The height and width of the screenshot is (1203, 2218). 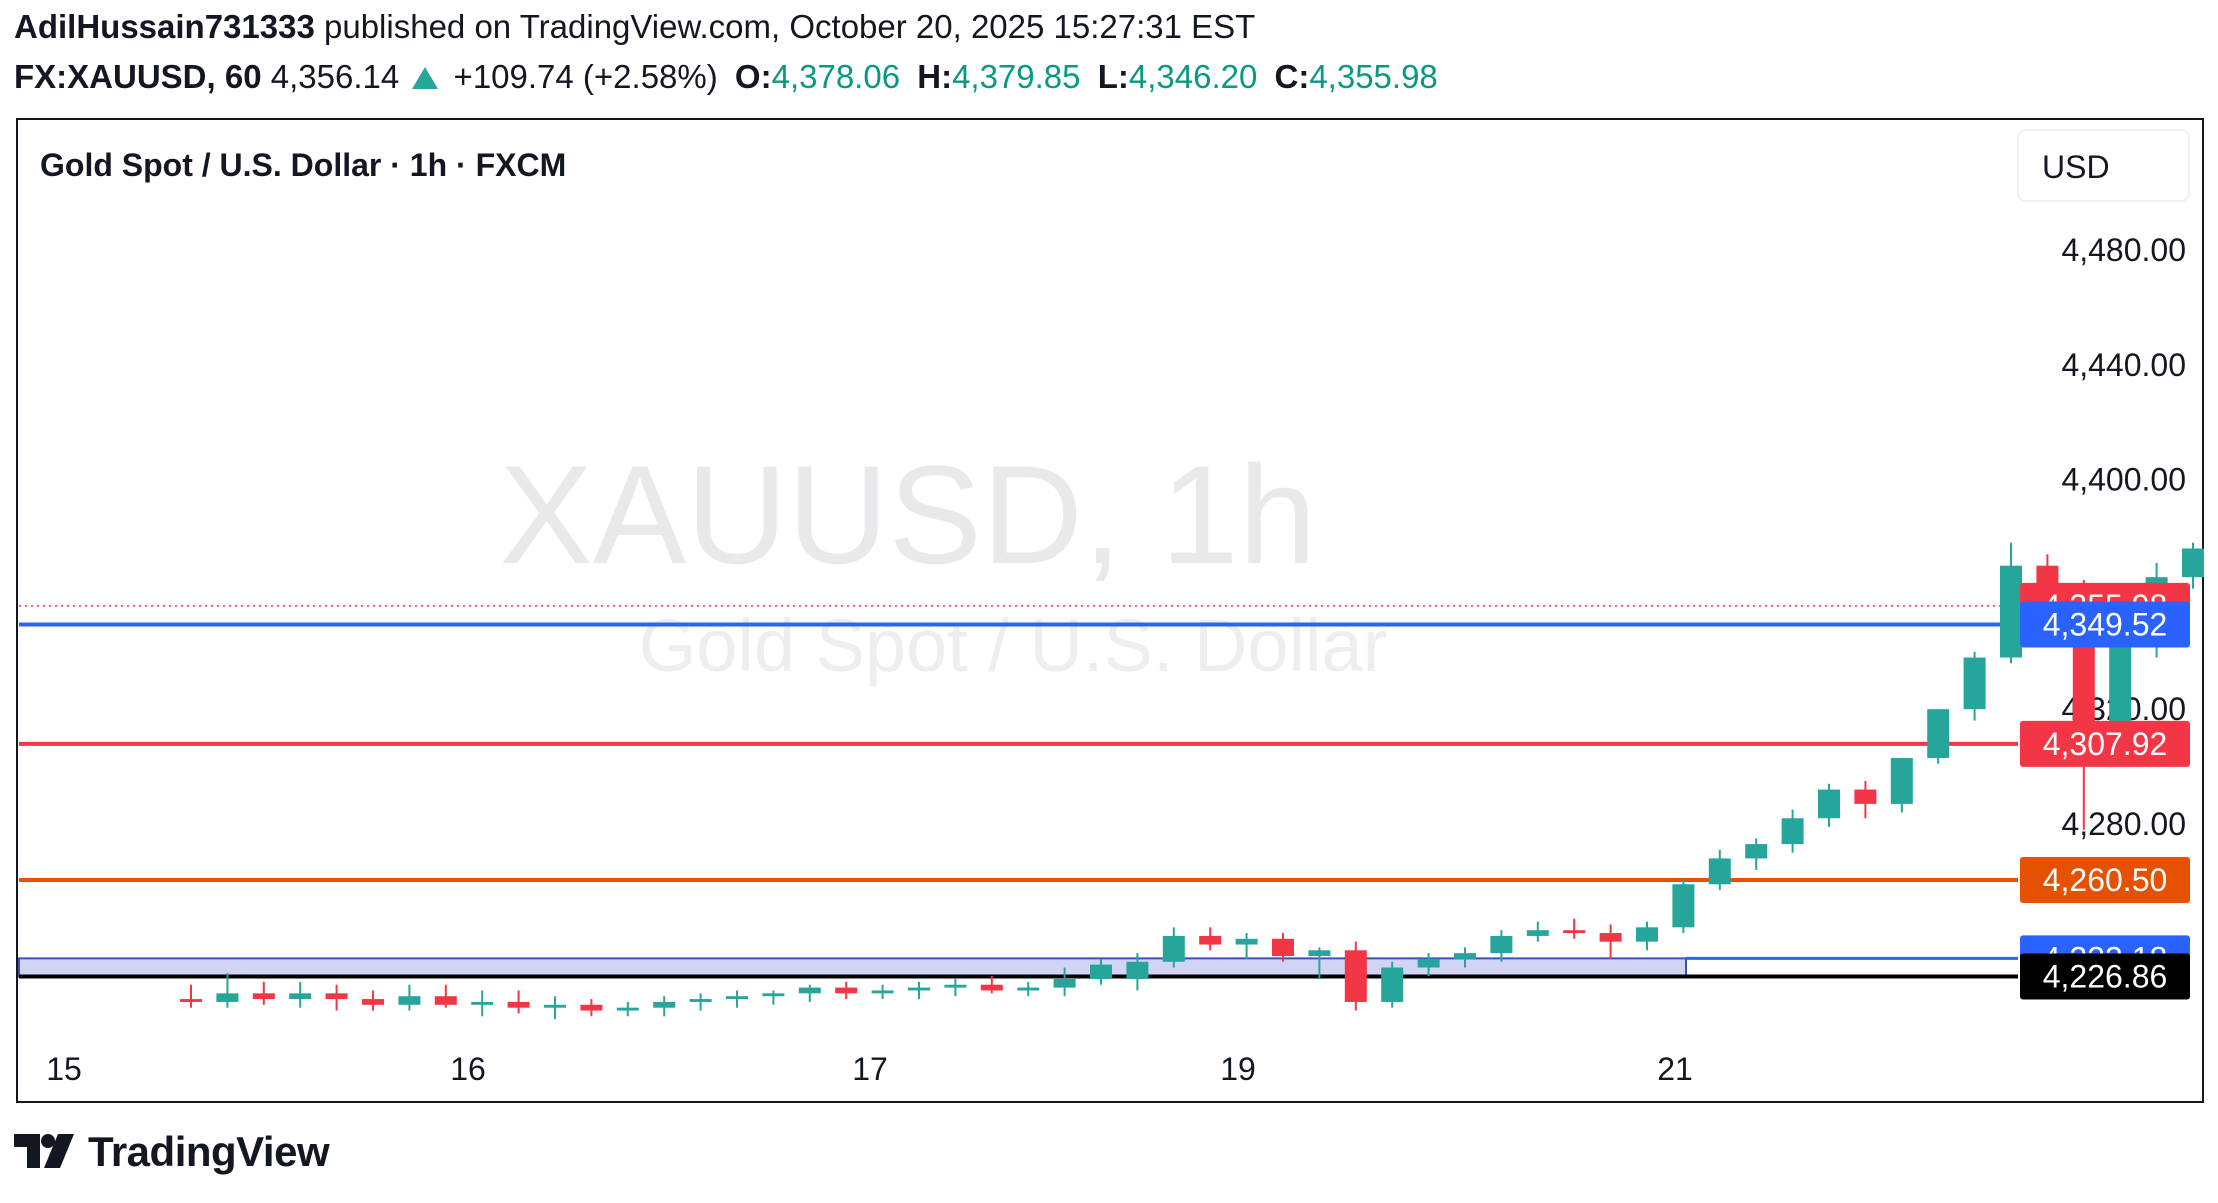 What do you see at coordinates (753, 76) in the screenshot?
I see `open-label: O:` at bounding box center [753, 76].